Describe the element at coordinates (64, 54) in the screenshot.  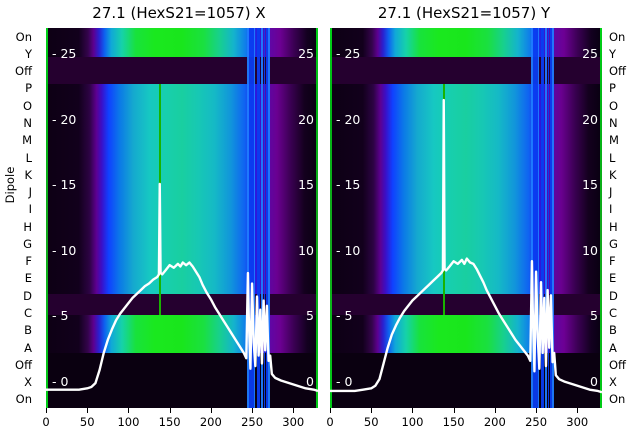
I see `inner-y-tick-label: - 25` at that location.